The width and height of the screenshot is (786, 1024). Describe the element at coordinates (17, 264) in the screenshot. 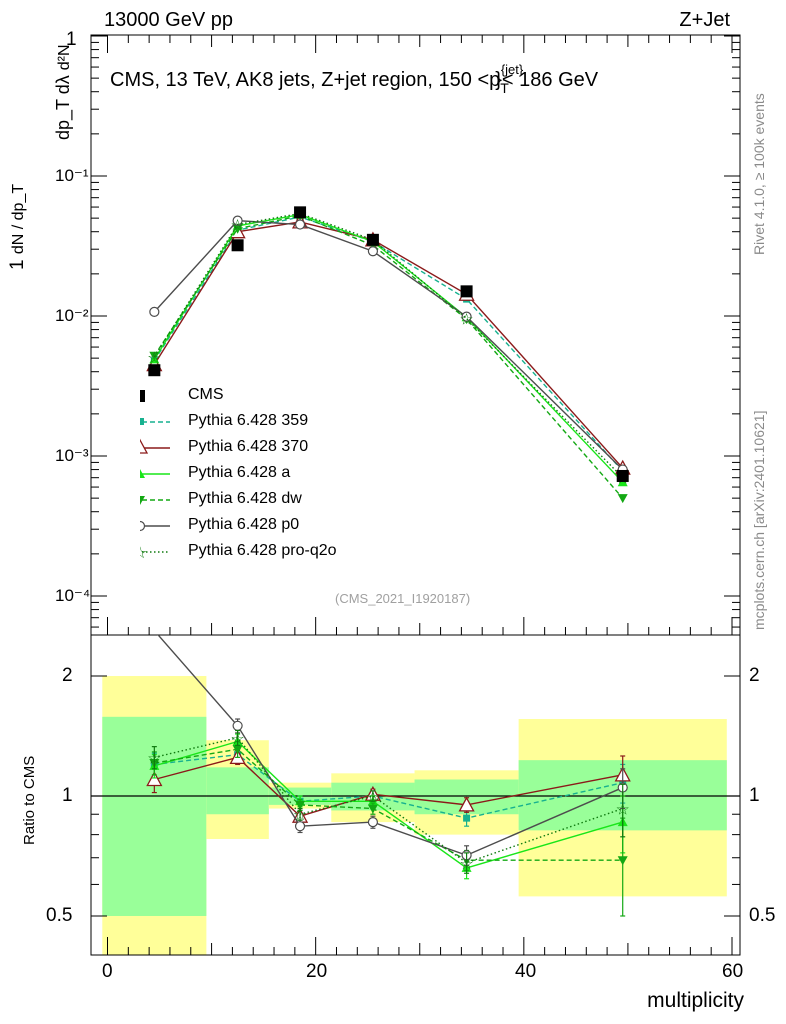

I see `y-axis-label-low: 1` at that location.